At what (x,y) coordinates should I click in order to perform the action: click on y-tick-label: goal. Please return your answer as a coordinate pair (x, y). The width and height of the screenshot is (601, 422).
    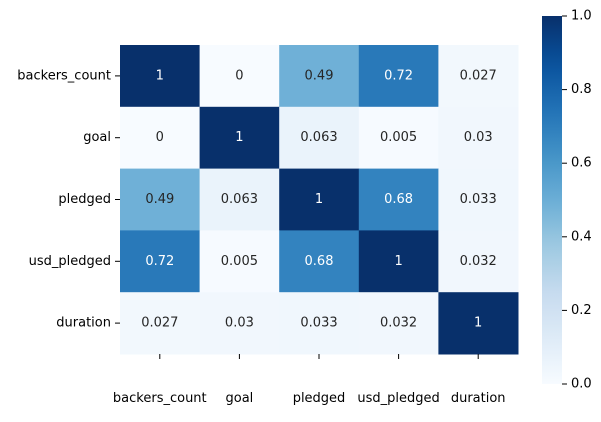
    Looking at the image, I should click on (97, 137).